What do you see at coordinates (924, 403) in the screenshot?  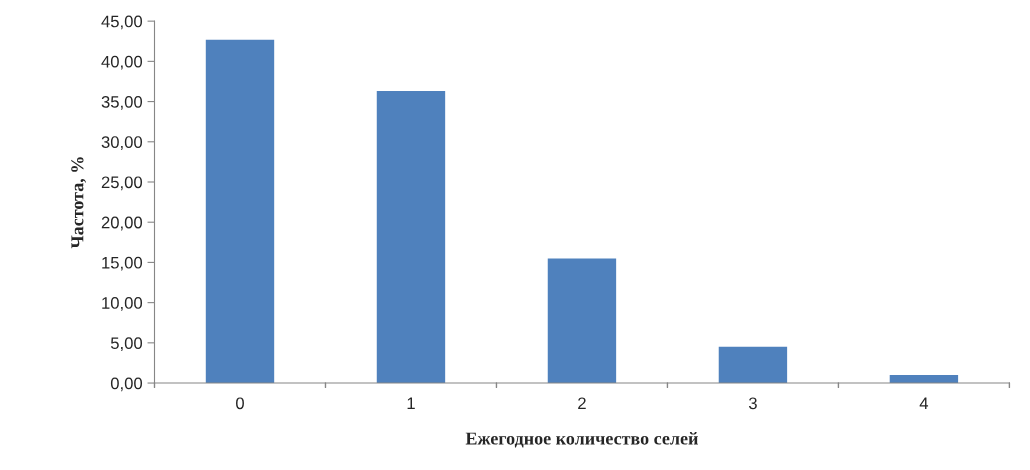 I see `x-tick-label: 4` at bounding box center [924, 403].